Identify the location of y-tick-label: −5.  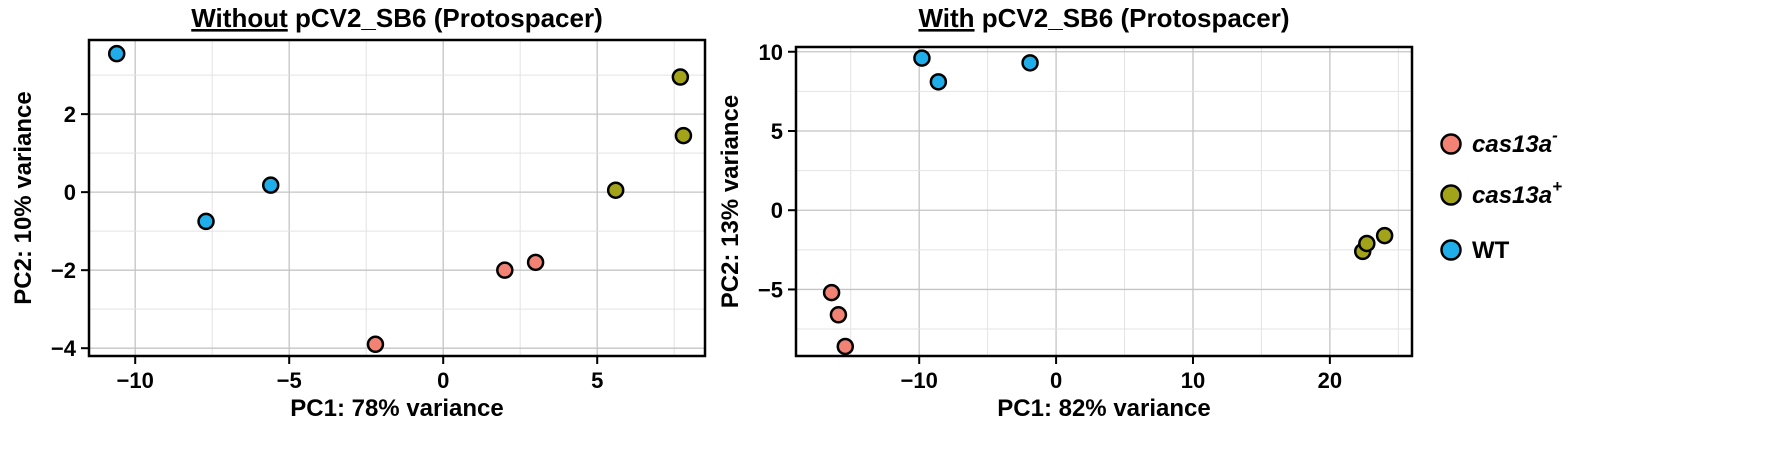
(770, 289).